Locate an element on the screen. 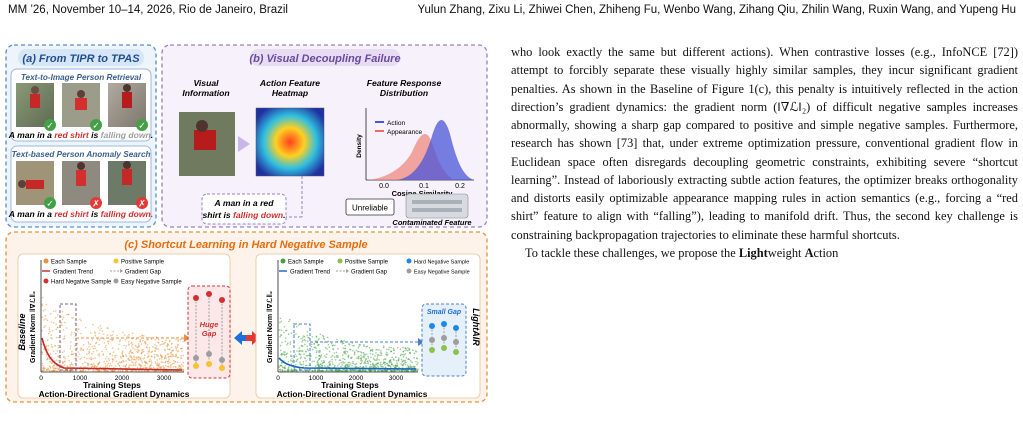 Image resolution: width=1023 pixels, height=427 pixels. check-icon: ✓ is located at coordinates (50, 204).